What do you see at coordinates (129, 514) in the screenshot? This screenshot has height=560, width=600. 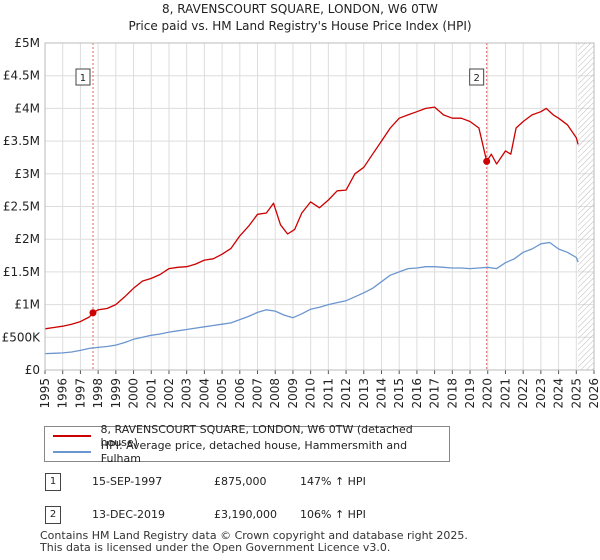 I see `transaction-date: 13-DEC-2019` at bounding box center [129, 514].